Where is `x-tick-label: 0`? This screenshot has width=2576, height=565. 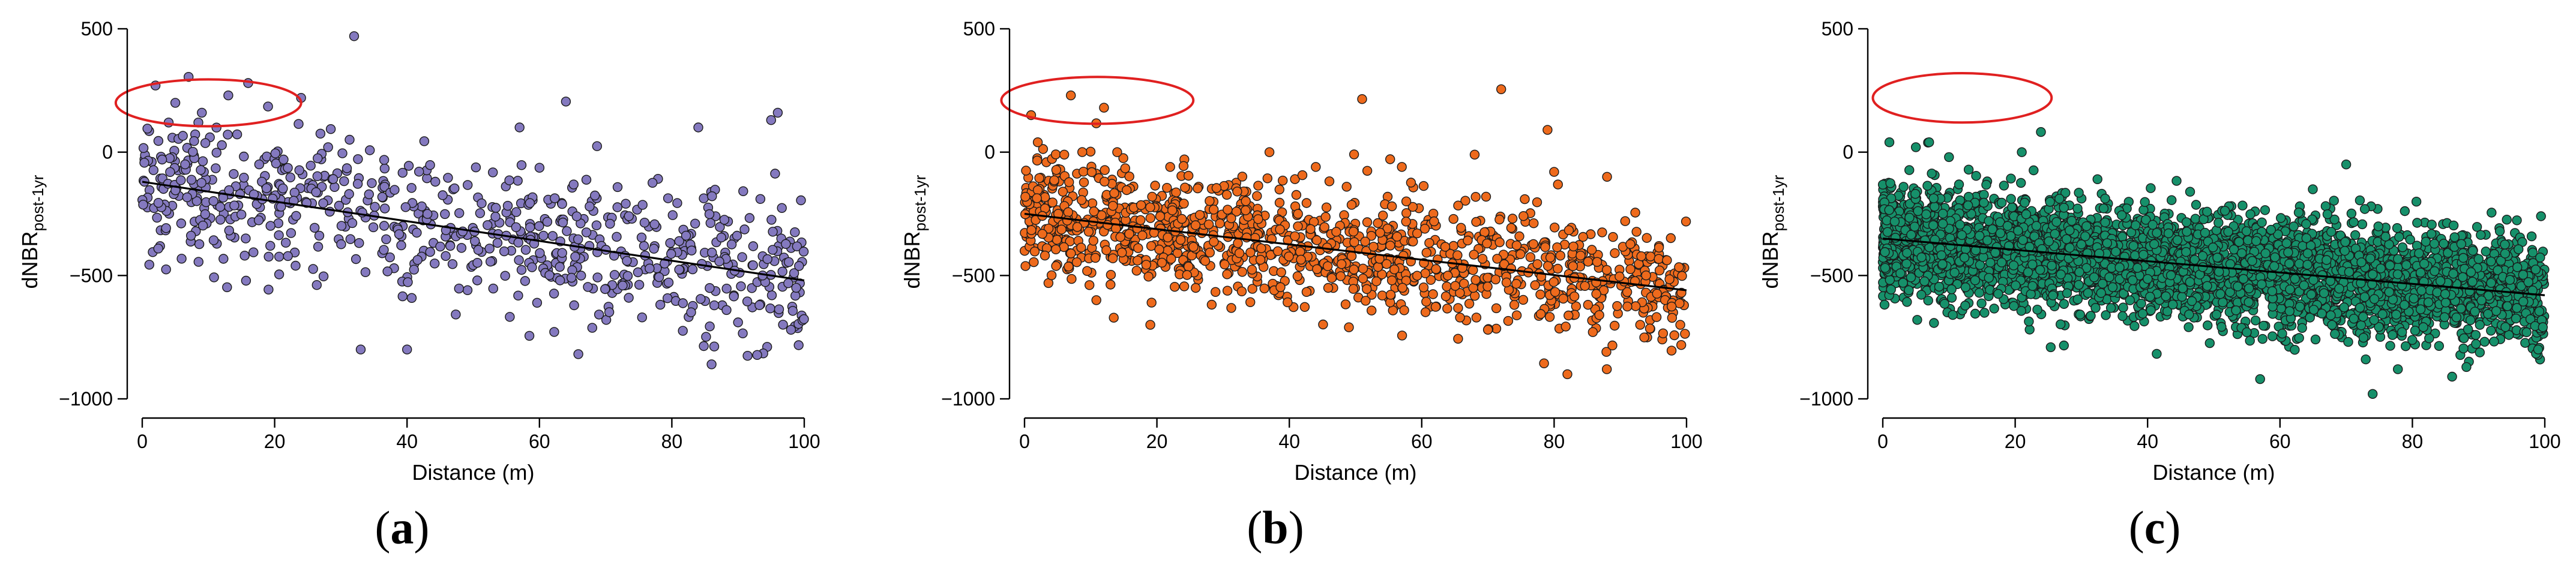 x-tick-label: 0 is located at coordinates (142, 441).